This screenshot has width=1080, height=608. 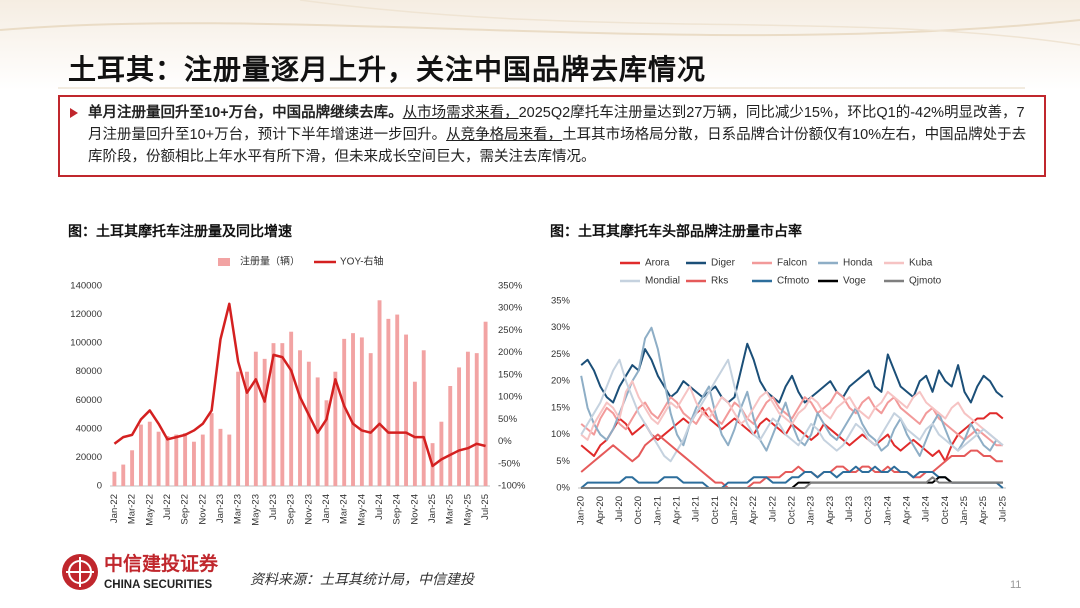 What do you see at coordinates (868, 510) in the screenshot?
I see `x-tick-label: Oct-23` at bounding box center [868, 510].